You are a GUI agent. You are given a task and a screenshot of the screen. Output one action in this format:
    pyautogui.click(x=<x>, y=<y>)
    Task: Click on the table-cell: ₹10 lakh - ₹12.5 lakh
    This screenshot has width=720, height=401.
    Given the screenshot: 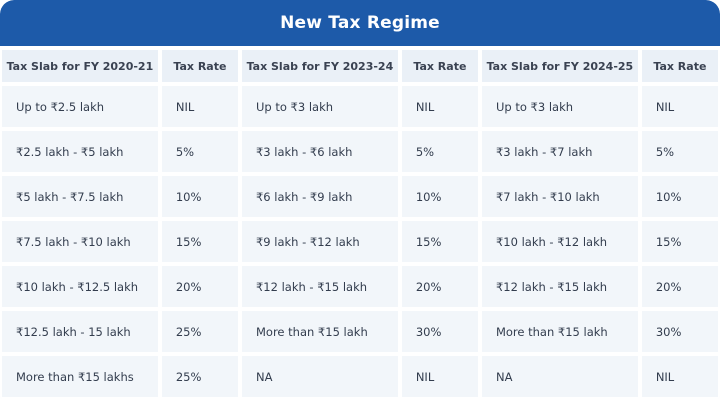 What is the action you would take?
    pyautogui.click(x=80, y=286)
    